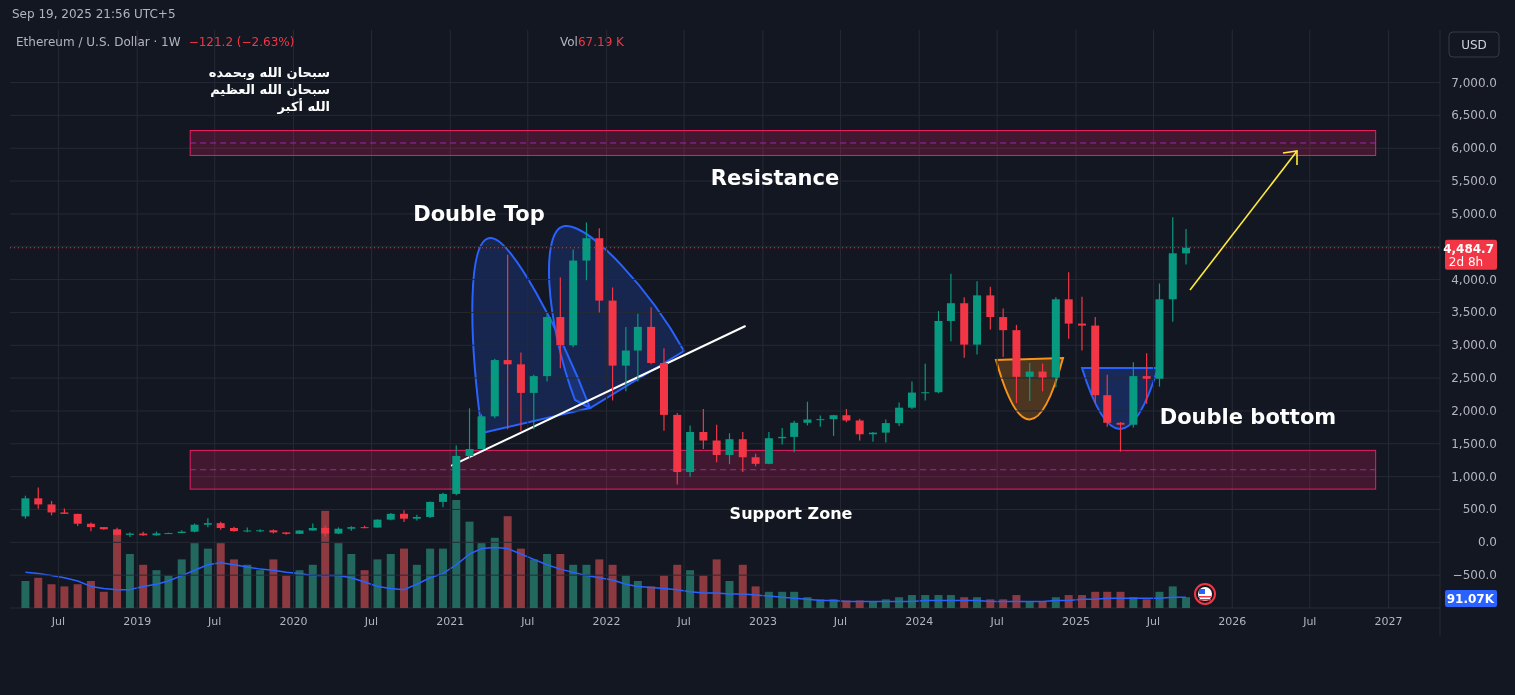 The width and height of the screenshot is (1515, 695). I want to click on annotation: سبحان الله وبحمده سبحان الله العظيم الله أكبر, so click(269, 89).